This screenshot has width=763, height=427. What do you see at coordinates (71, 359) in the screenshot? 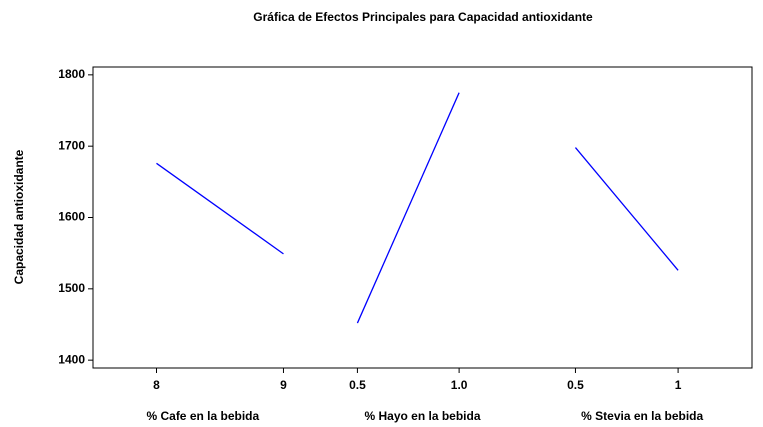
I see `y-tick-label: 1400` at bounding box center [71, 359].